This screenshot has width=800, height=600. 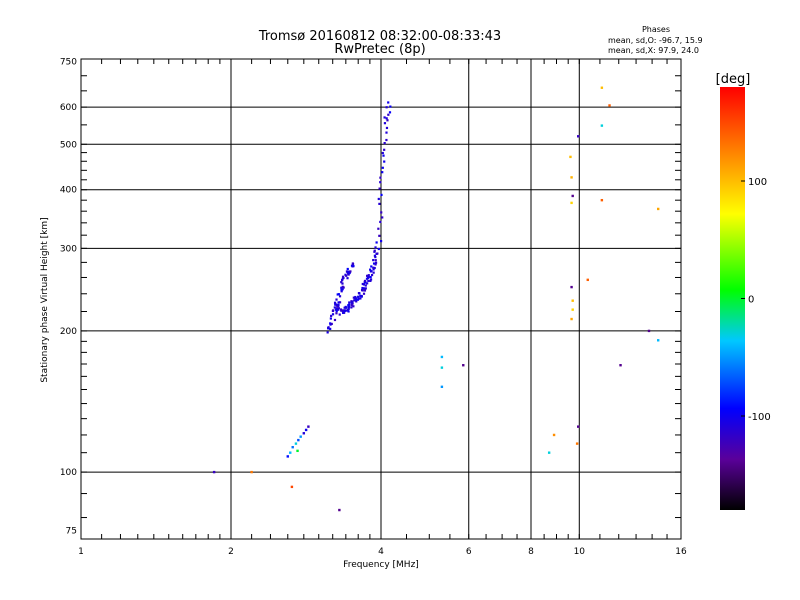 What do you see at coordinates (653, 50) in the screenshot?
I see `stats-line-x: mean, sd,X: 97.9, 24.0` at bounding box center [653, 50].